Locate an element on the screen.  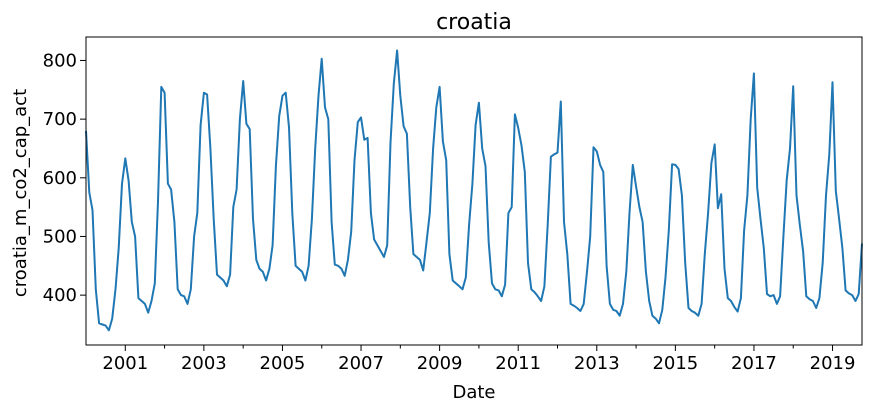
x-axis: 2001 2003 2005 2007 2009 2011 2013 2015 2017 2019 is located at coordinates (478, 359).